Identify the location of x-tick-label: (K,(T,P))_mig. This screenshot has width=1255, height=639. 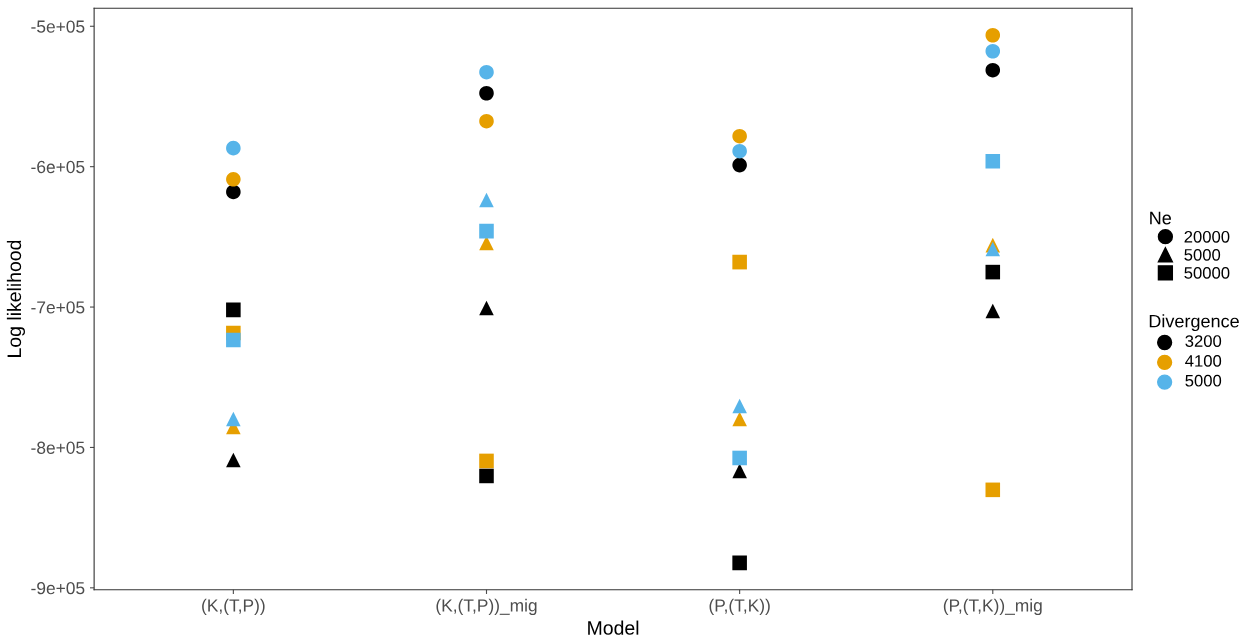
(486, 607).